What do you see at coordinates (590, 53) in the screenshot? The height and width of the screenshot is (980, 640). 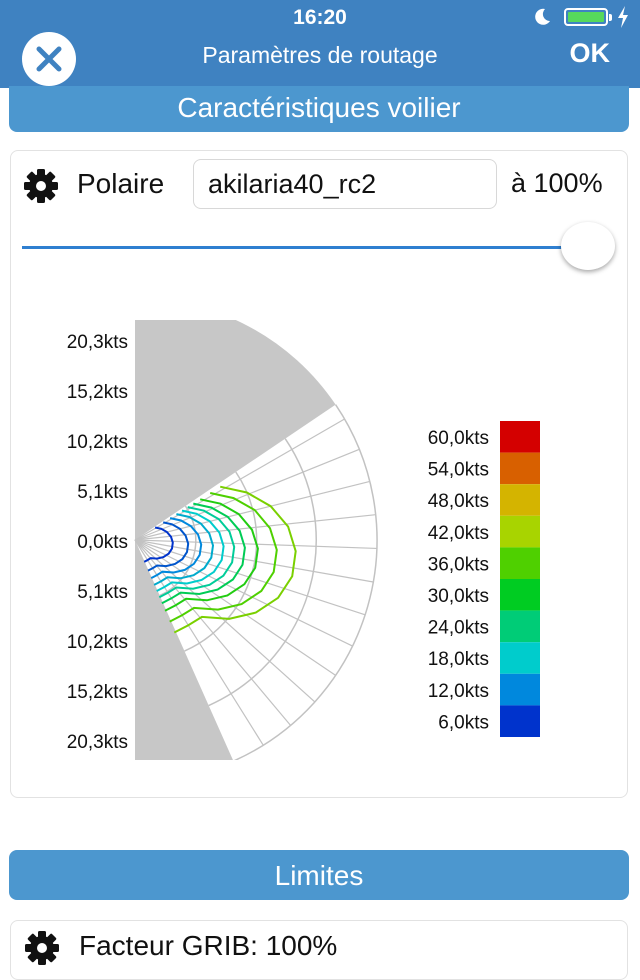 I see `ok-button: OK` at bounding box center [590, 53].